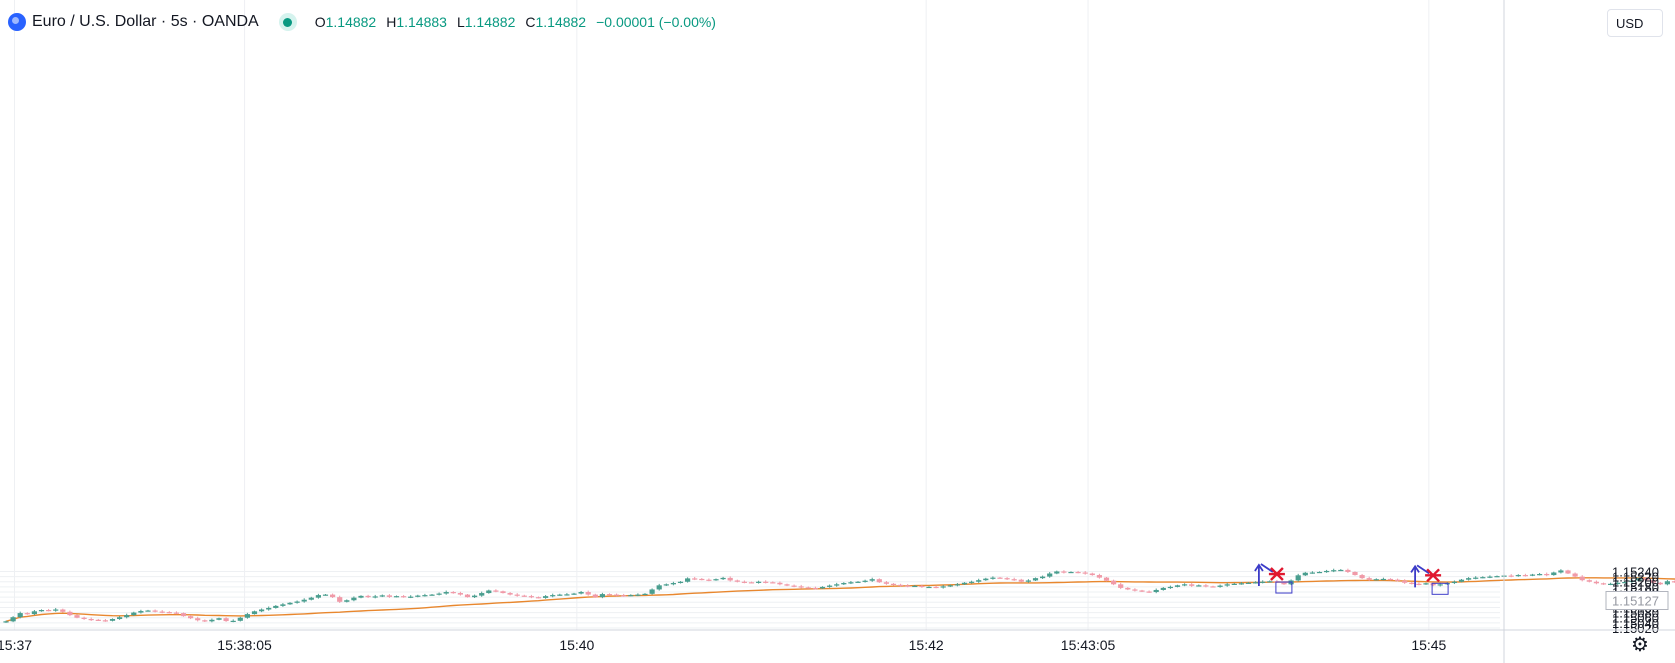  What do you see at coordinates (1635, 628) in the screenshot?
I see `price-tick-label: 1.15020` at bounding box center [1635, 628].